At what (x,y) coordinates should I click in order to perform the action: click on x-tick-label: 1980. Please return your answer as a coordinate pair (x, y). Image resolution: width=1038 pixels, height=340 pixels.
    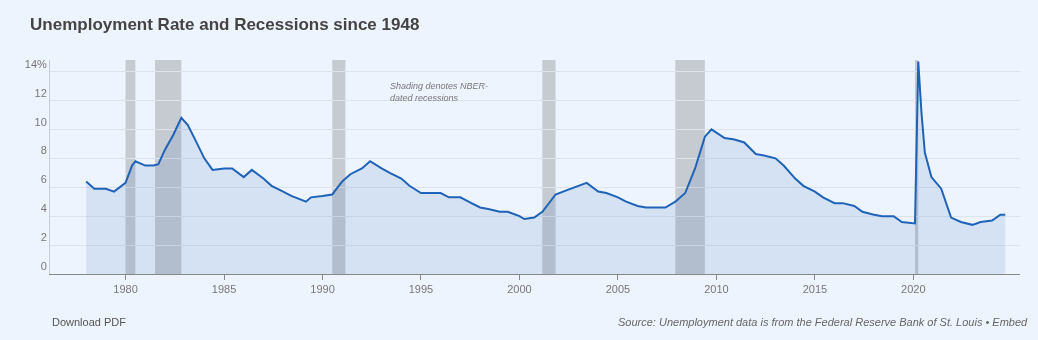
    Looking at the image, I should click on (125, 289).